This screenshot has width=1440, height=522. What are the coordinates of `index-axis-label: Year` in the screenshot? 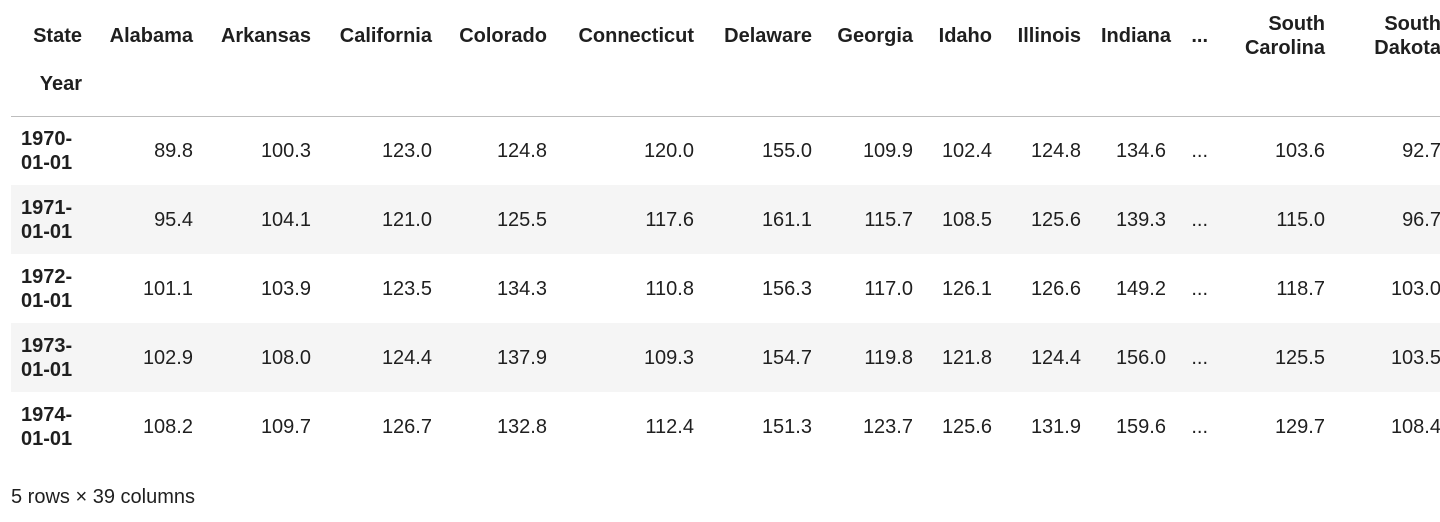 It's located at (60, 84).